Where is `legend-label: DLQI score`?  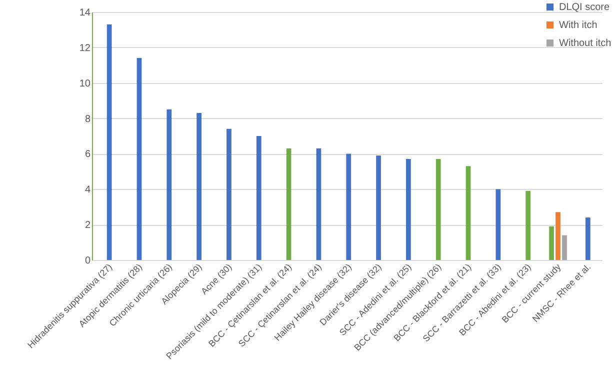
legend-label: DLQI score is located at coordinates (584, 7).